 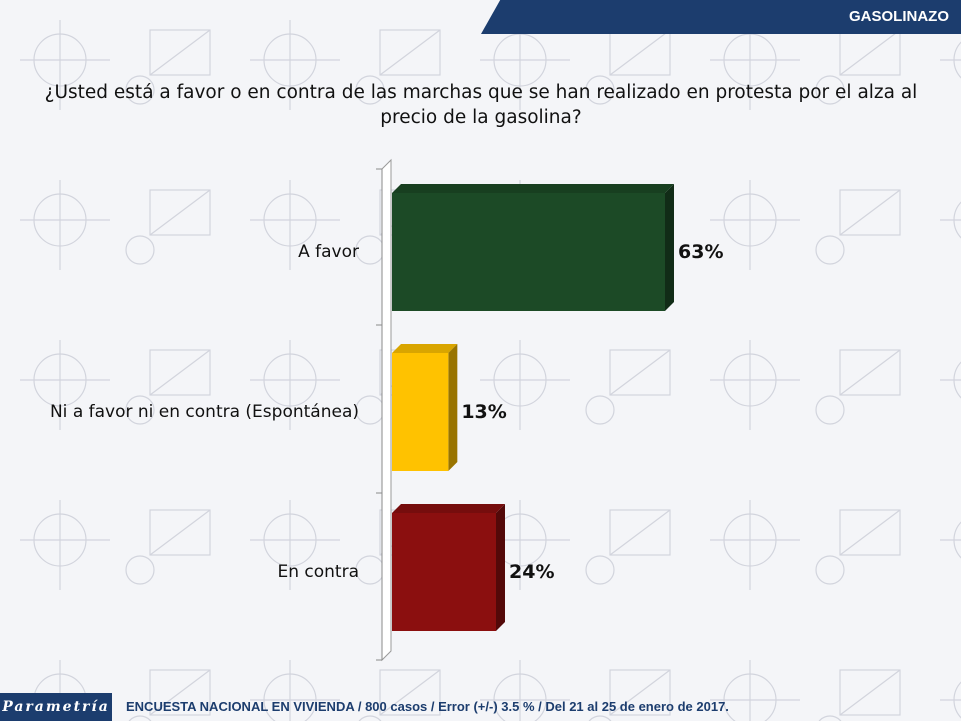 I want to click on section-label: GASOLINAZO, so click(x=899, y=16).